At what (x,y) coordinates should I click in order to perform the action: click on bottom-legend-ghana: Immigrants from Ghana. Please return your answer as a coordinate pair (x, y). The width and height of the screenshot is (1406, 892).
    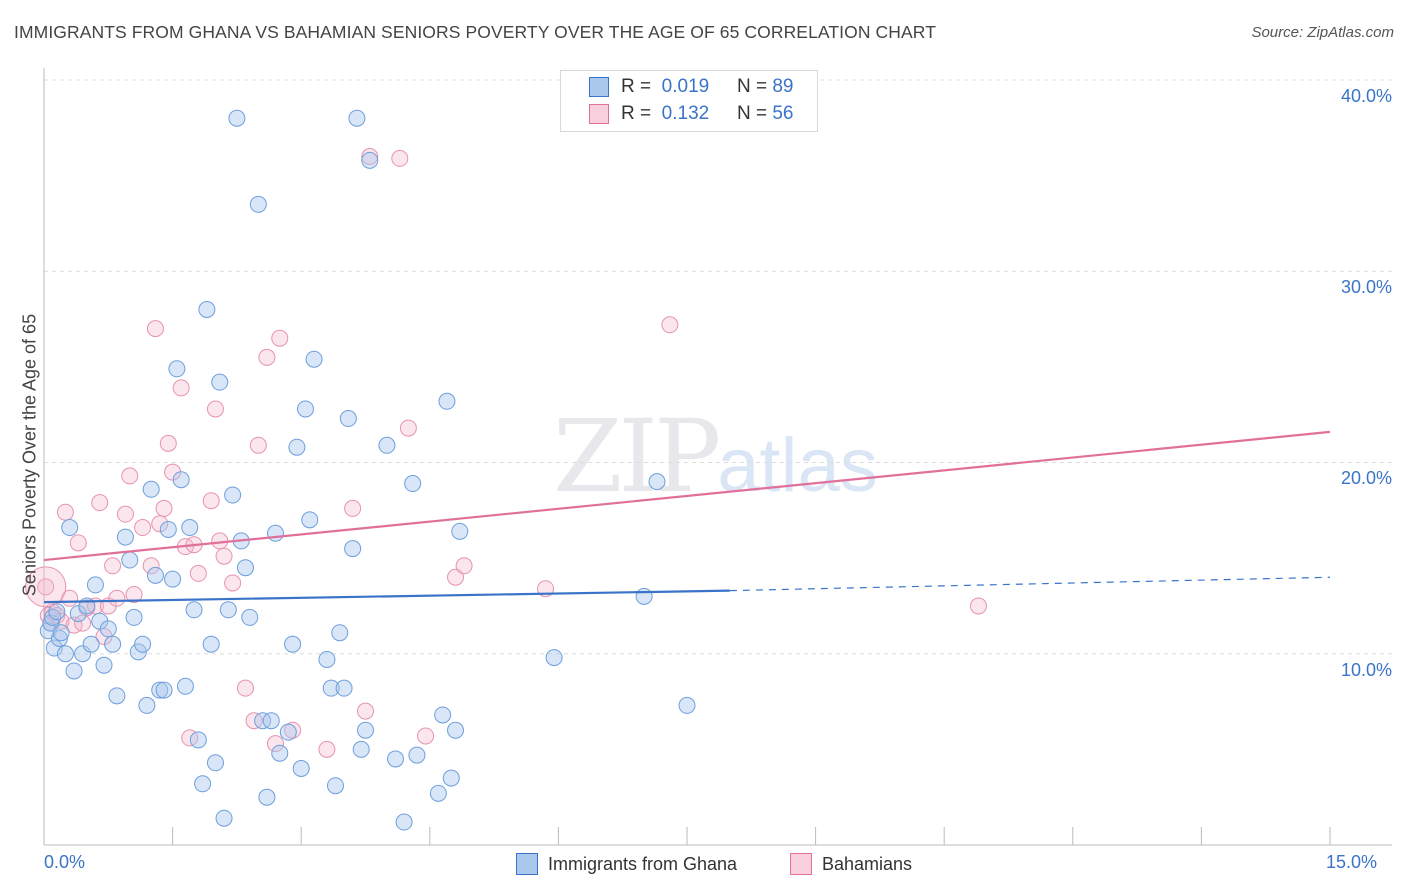
    Looking at the image, I should click on (626, 864).